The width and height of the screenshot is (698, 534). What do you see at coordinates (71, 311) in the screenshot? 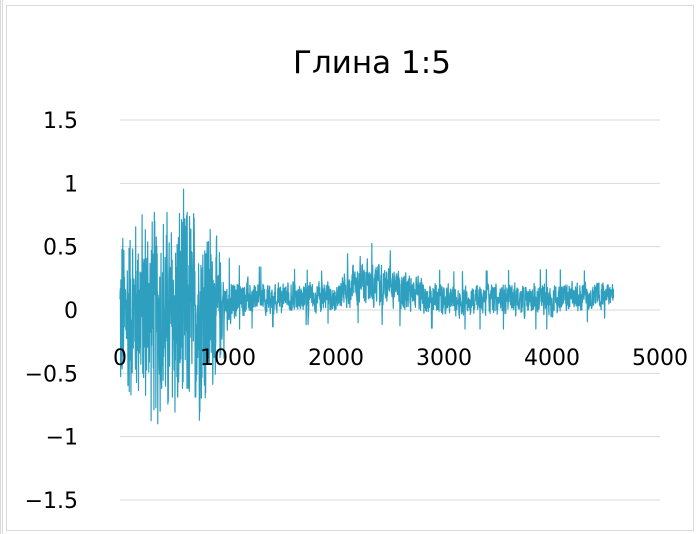
I see `y-tick-label: 0` at bounding box center [71, 311].